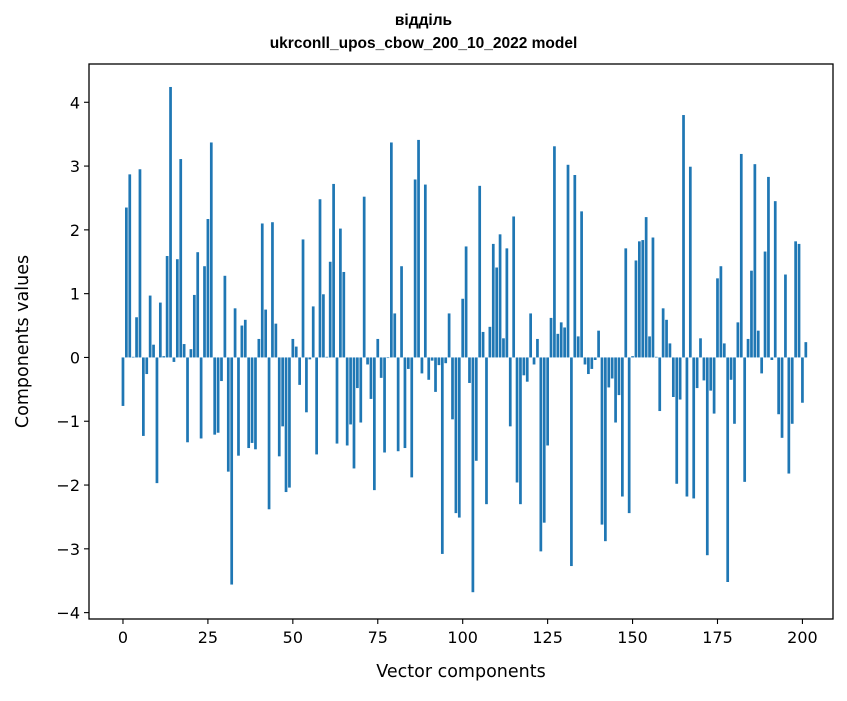  I want to click on x-tick-label: 0, so click(123, 637).